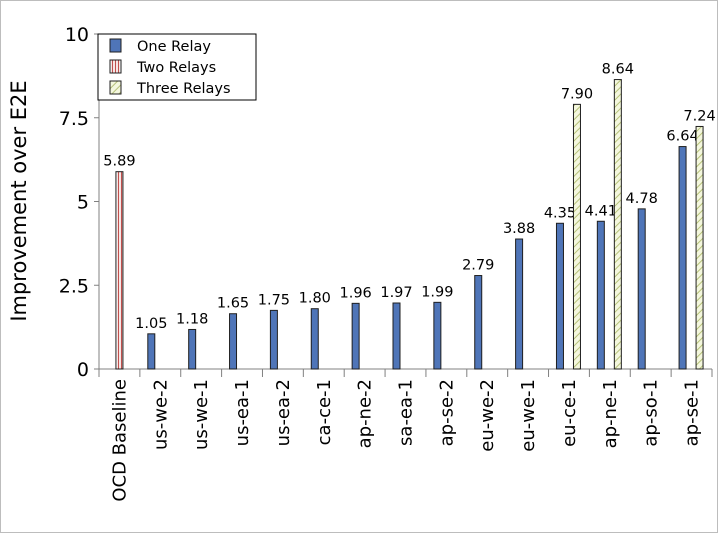 The image size is (720, 540). I want to click on legend: One Relay Two Relays Three Relays, so click(177, 67).